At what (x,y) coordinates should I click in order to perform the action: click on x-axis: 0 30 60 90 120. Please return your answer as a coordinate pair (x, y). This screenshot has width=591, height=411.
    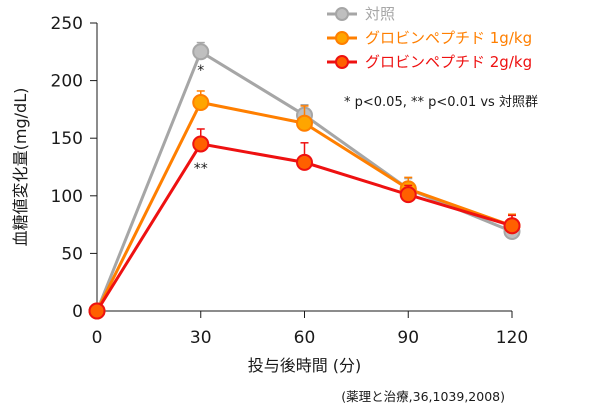
    Looking at the image, I should click on (310, 329).